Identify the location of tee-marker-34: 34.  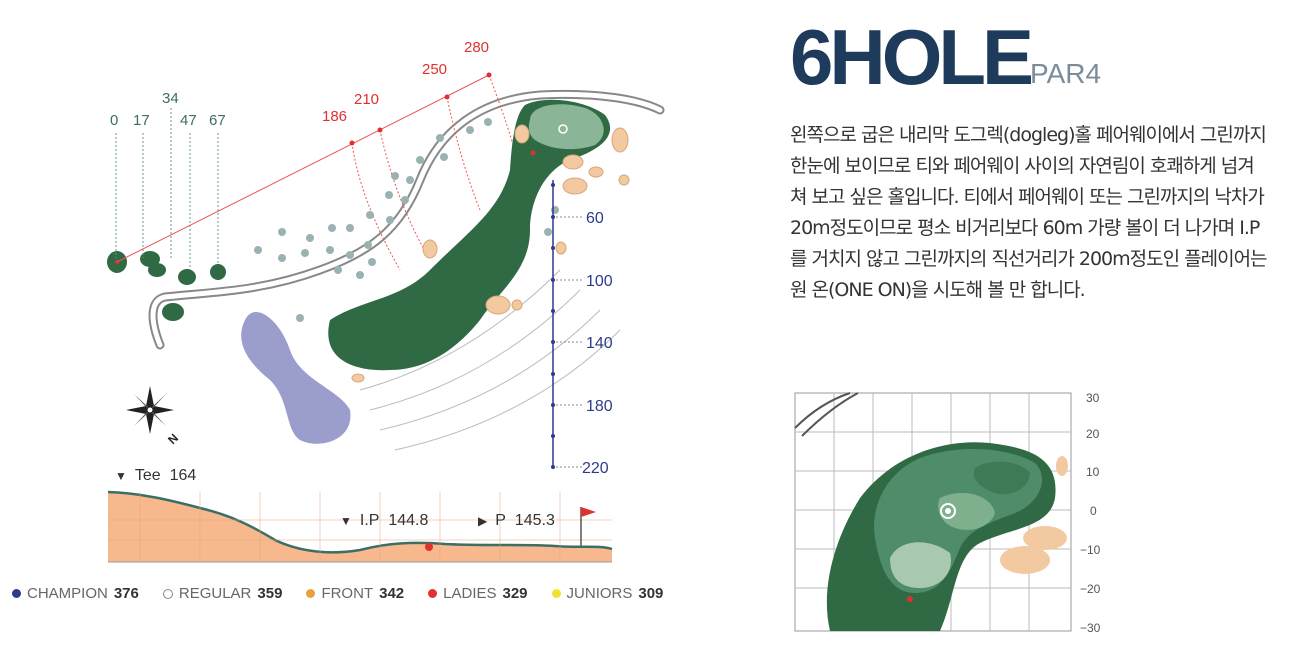
(170, 98).